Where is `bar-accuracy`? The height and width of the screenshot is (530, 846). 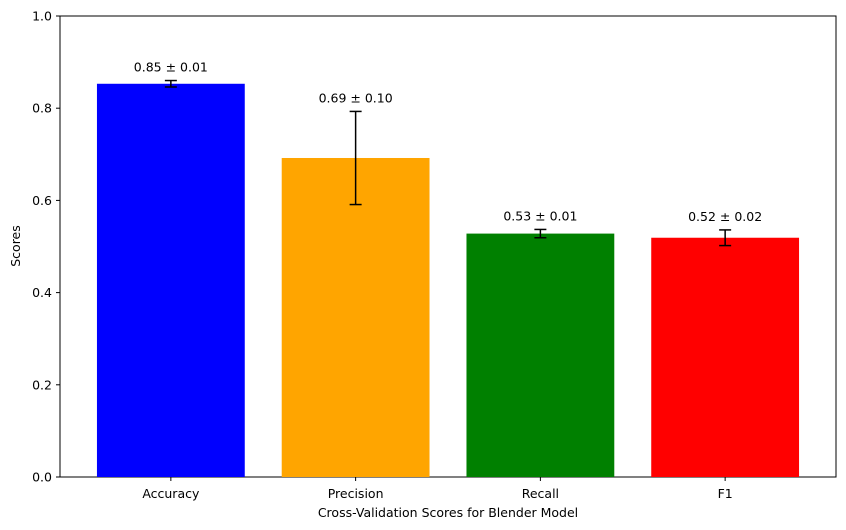
bar-accuracy is located at coordinates (170, 280).